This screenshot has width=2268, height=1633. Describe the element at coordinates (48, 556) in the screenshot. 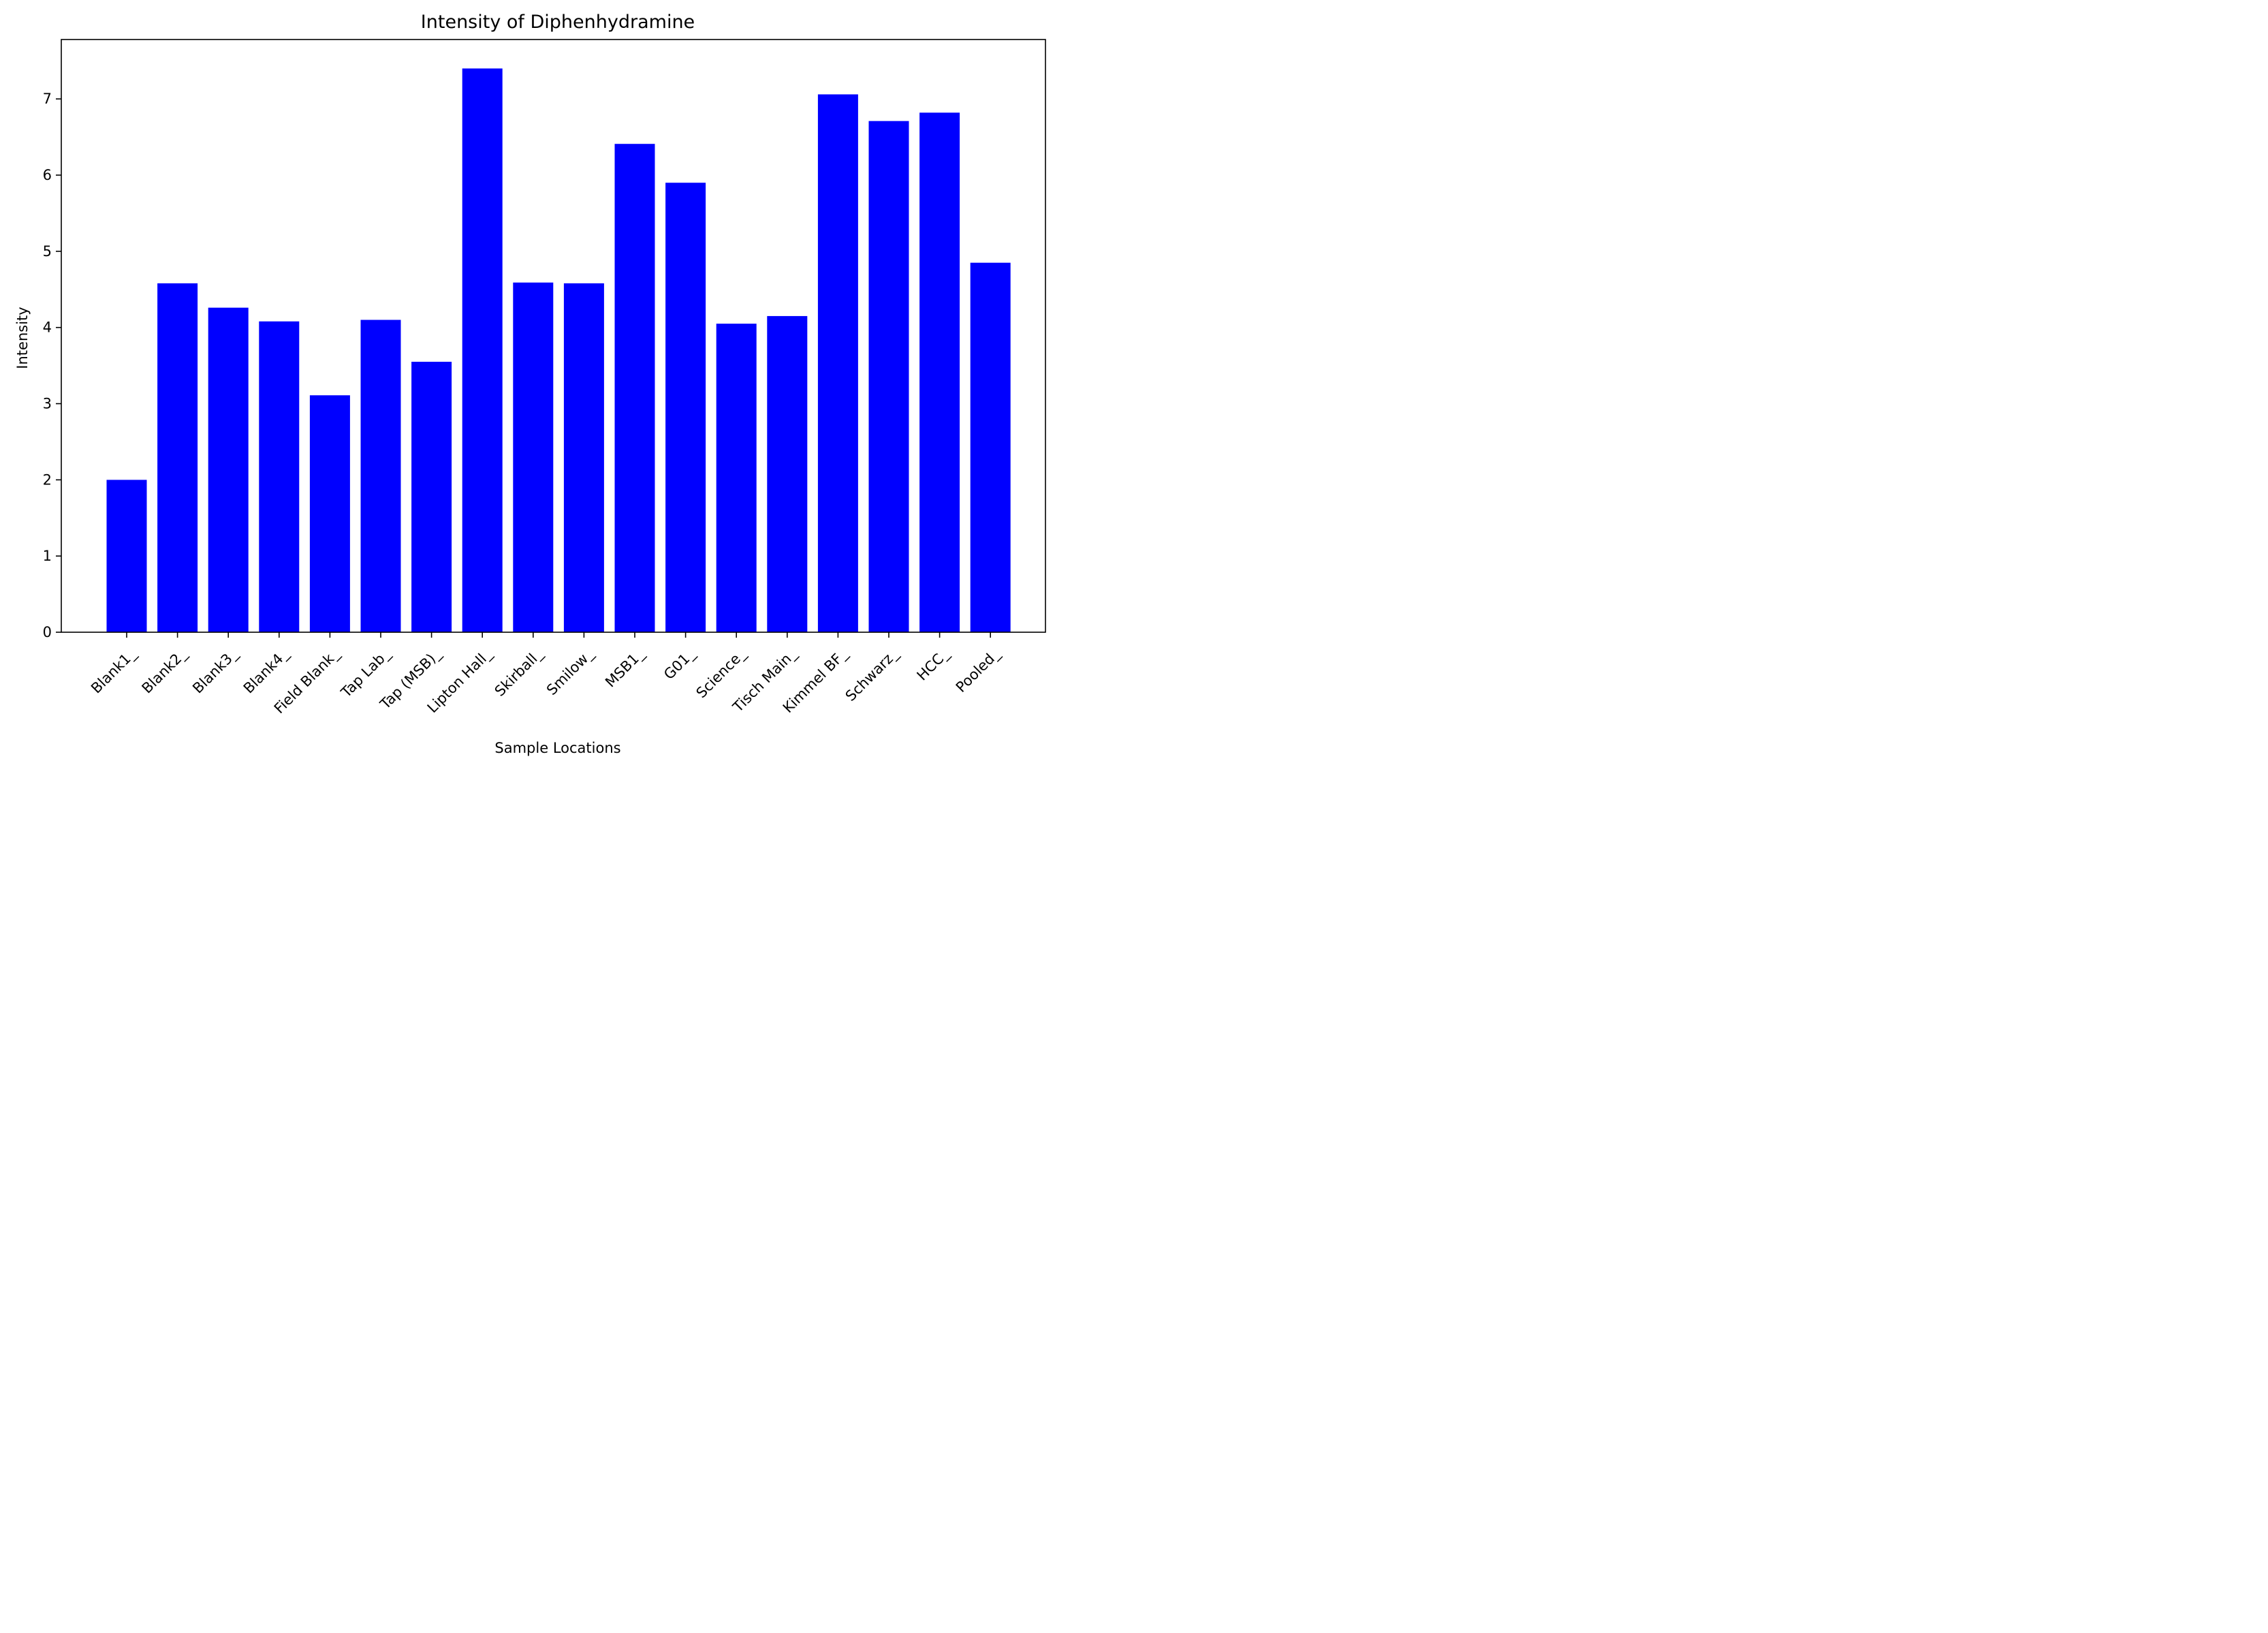

I see `y-tick-label: 1` at that location.